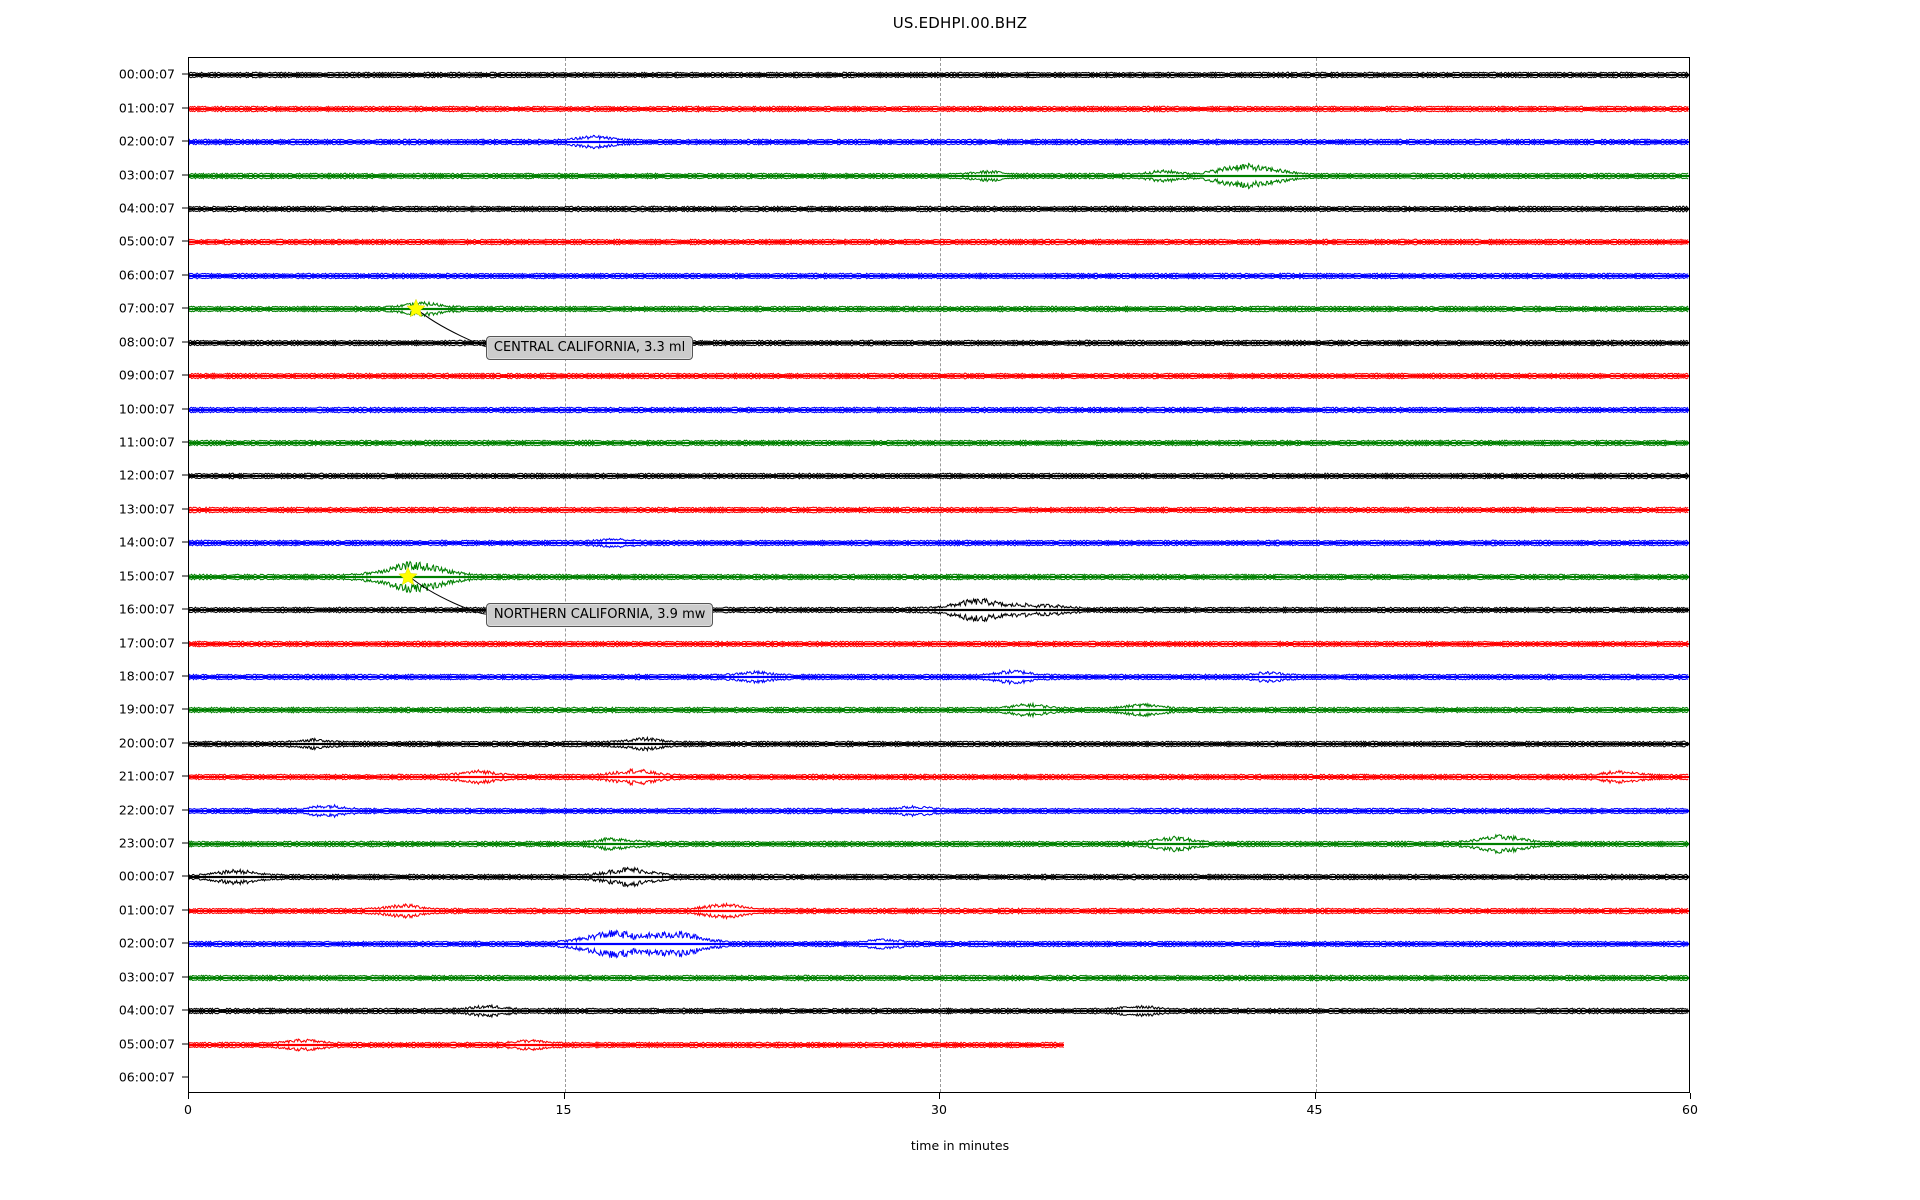 This screenshot has height=1200, width=1920. What do you see at coordinates (146, 576) in the screenshot?
I see `y-tick-label: 15:00:07` at bounding box center [146, 576].